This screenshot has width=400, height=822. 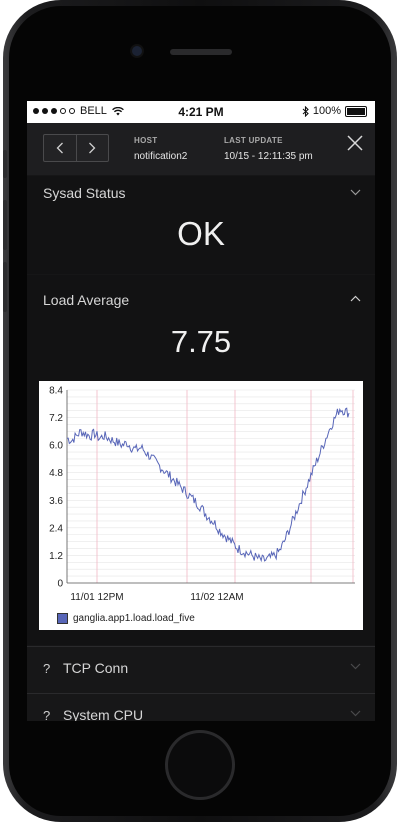 What do you see at coordinates (326, 111) in the screenshot?
I see `battery-percent: 100%` at bounding box center [326, 111].